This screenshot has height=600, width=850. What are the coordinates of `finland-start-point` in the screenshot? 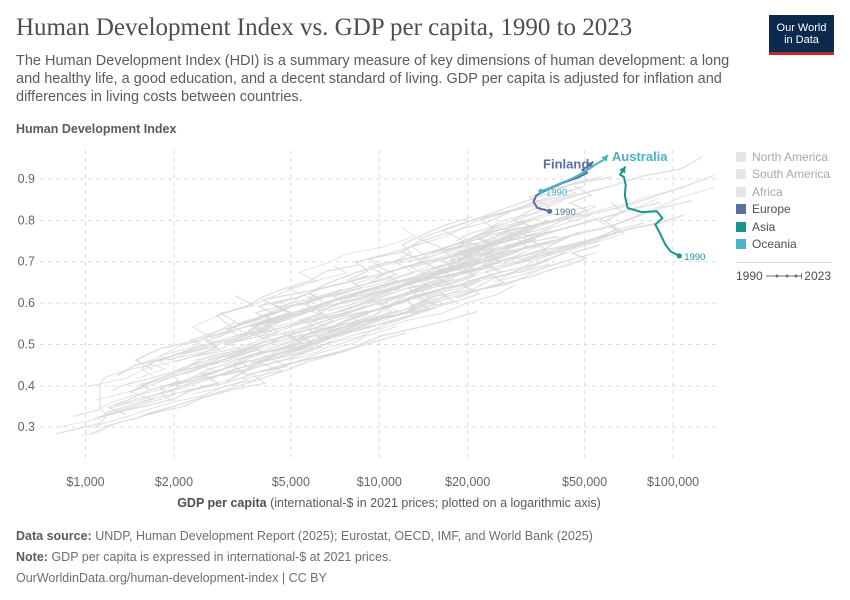 It's located at (550, 211).